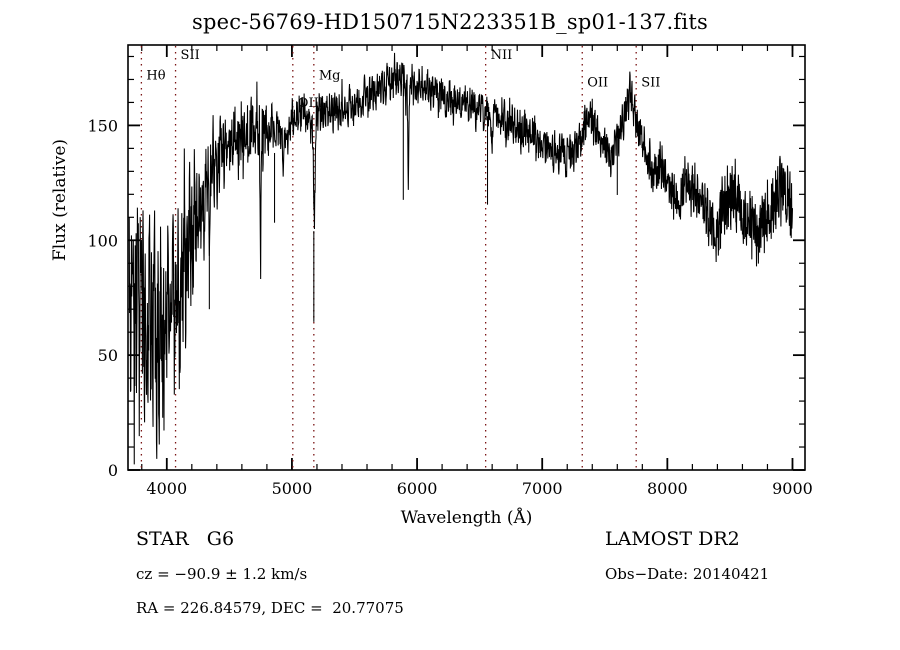 The image size is (900, 650). Describe the element at coordinates (185, 539) in the screenshot. I see `star-type-label: STAR G6` at that location.